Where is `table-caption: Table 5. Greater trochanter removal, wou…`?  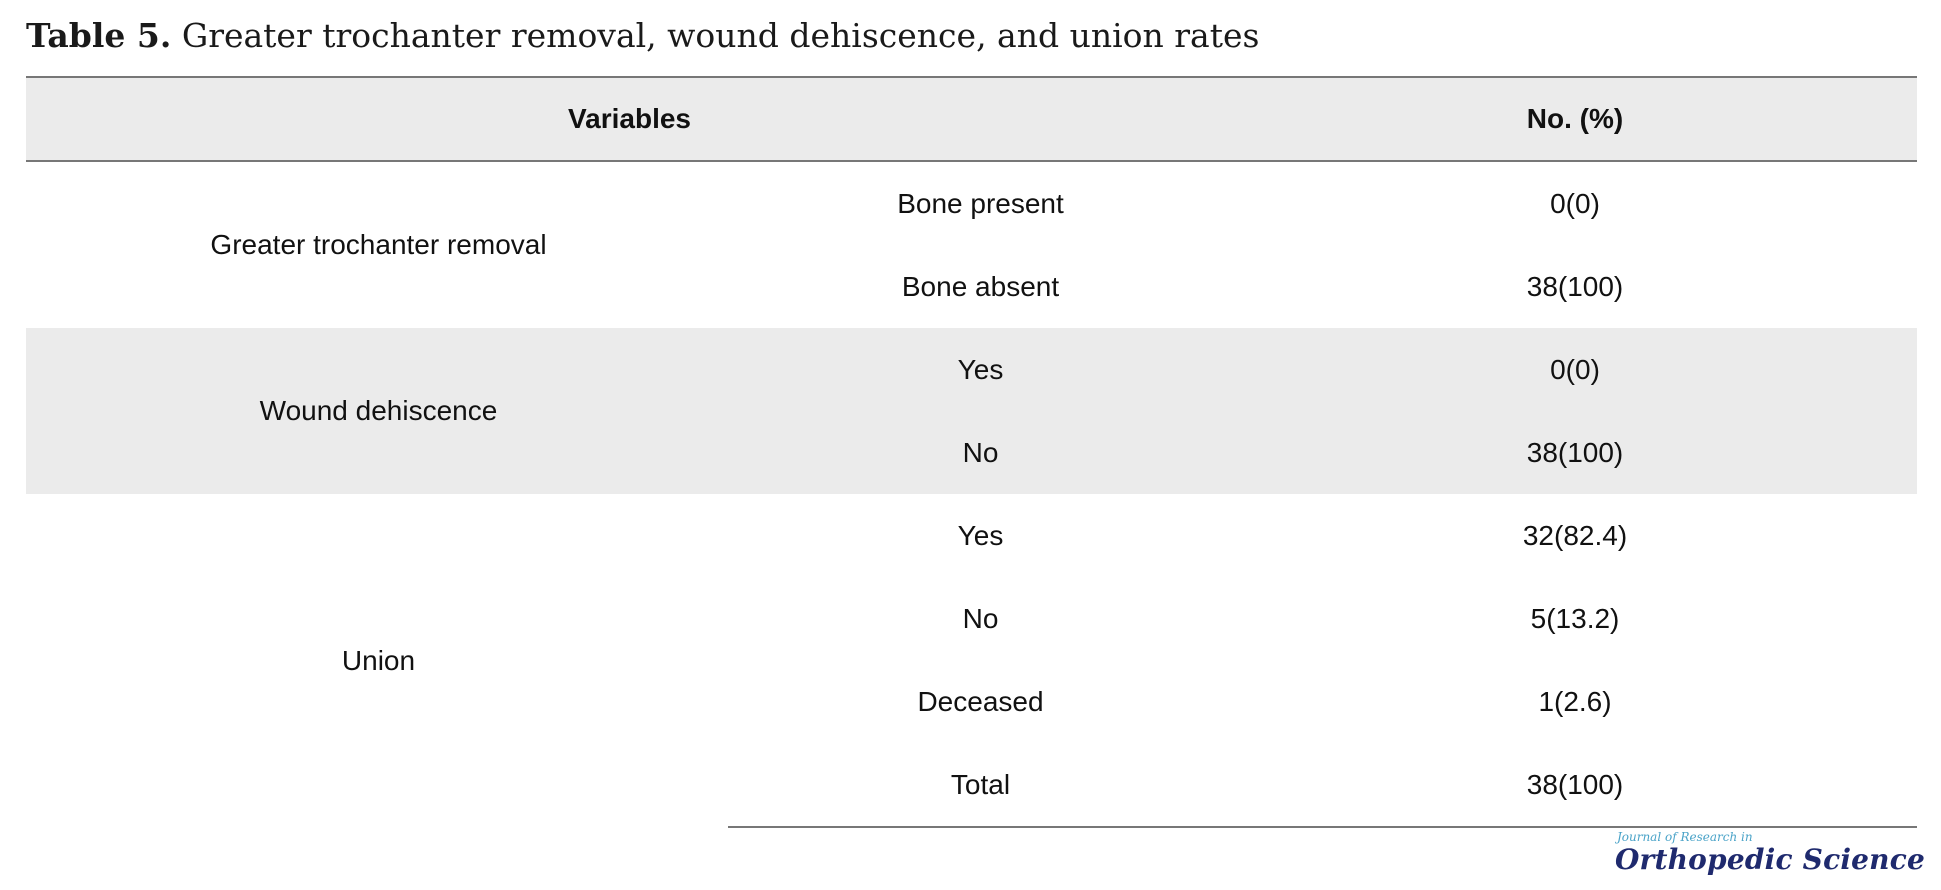
table-caption: Table 5. Greater trochanter removal, wou… is located at coordinates (642, 36).